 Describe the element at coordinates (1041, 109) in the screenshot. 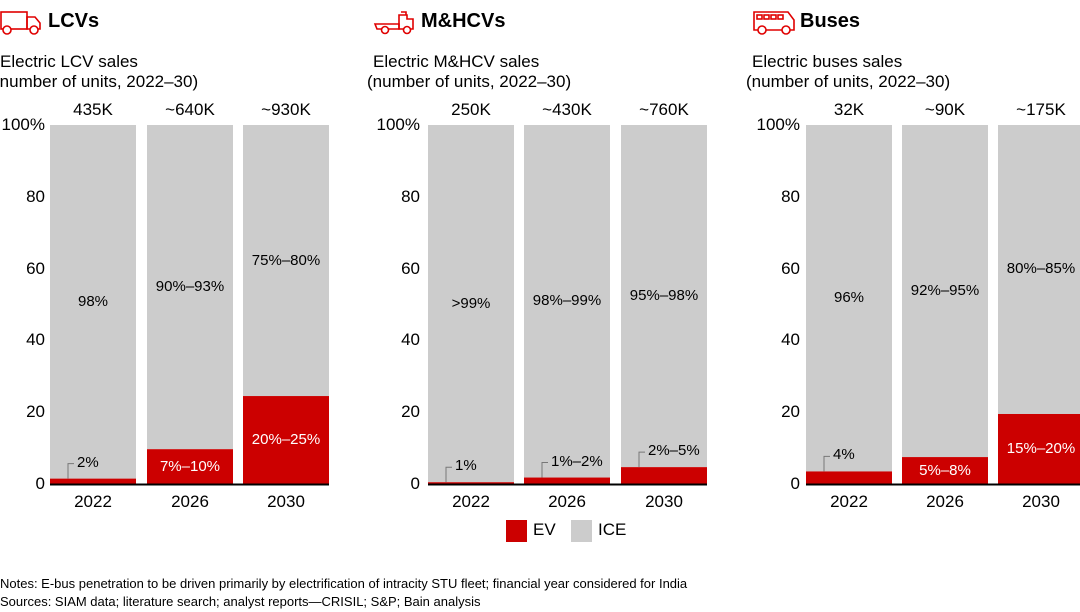

I see `bar-total-label: ~175K` at that location.